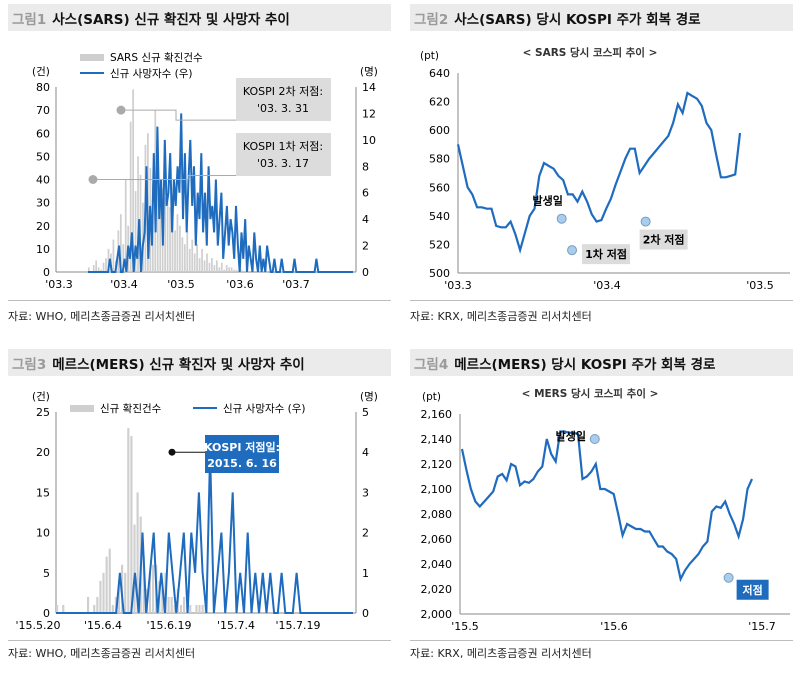  Describe the element at coordinates (365, 573) in the screenshot. I see `y-right-tick-label: 1` at that location.